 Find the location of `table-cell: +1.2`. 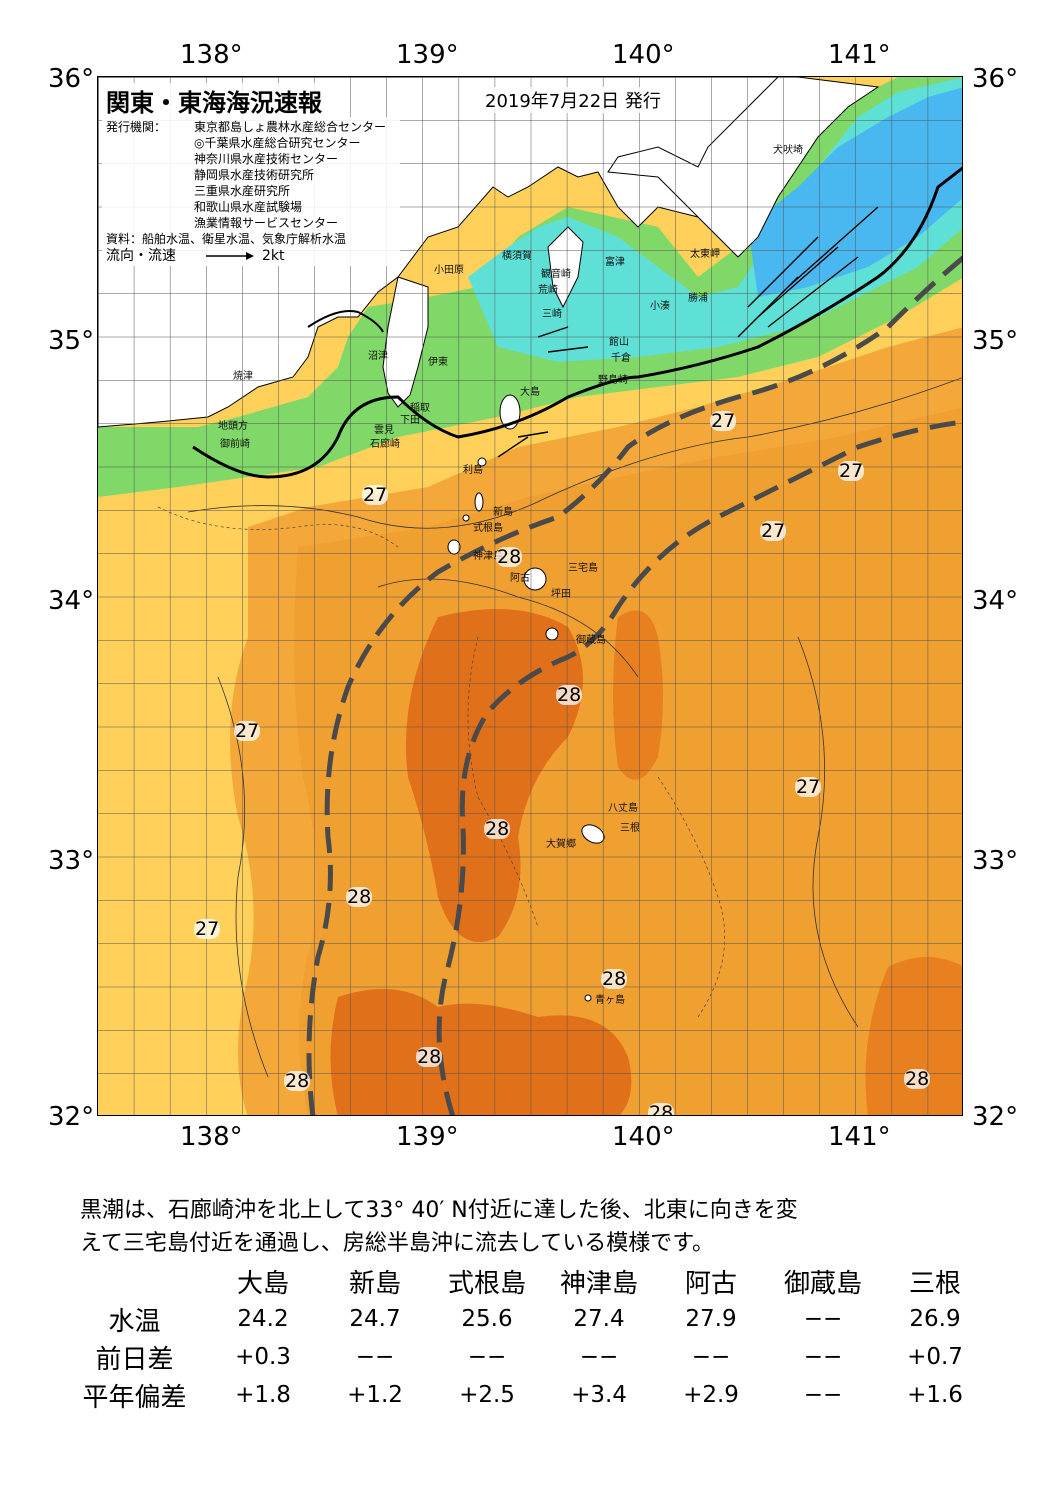

table-cell: +1.2 is located at coordinates (375, 1395).